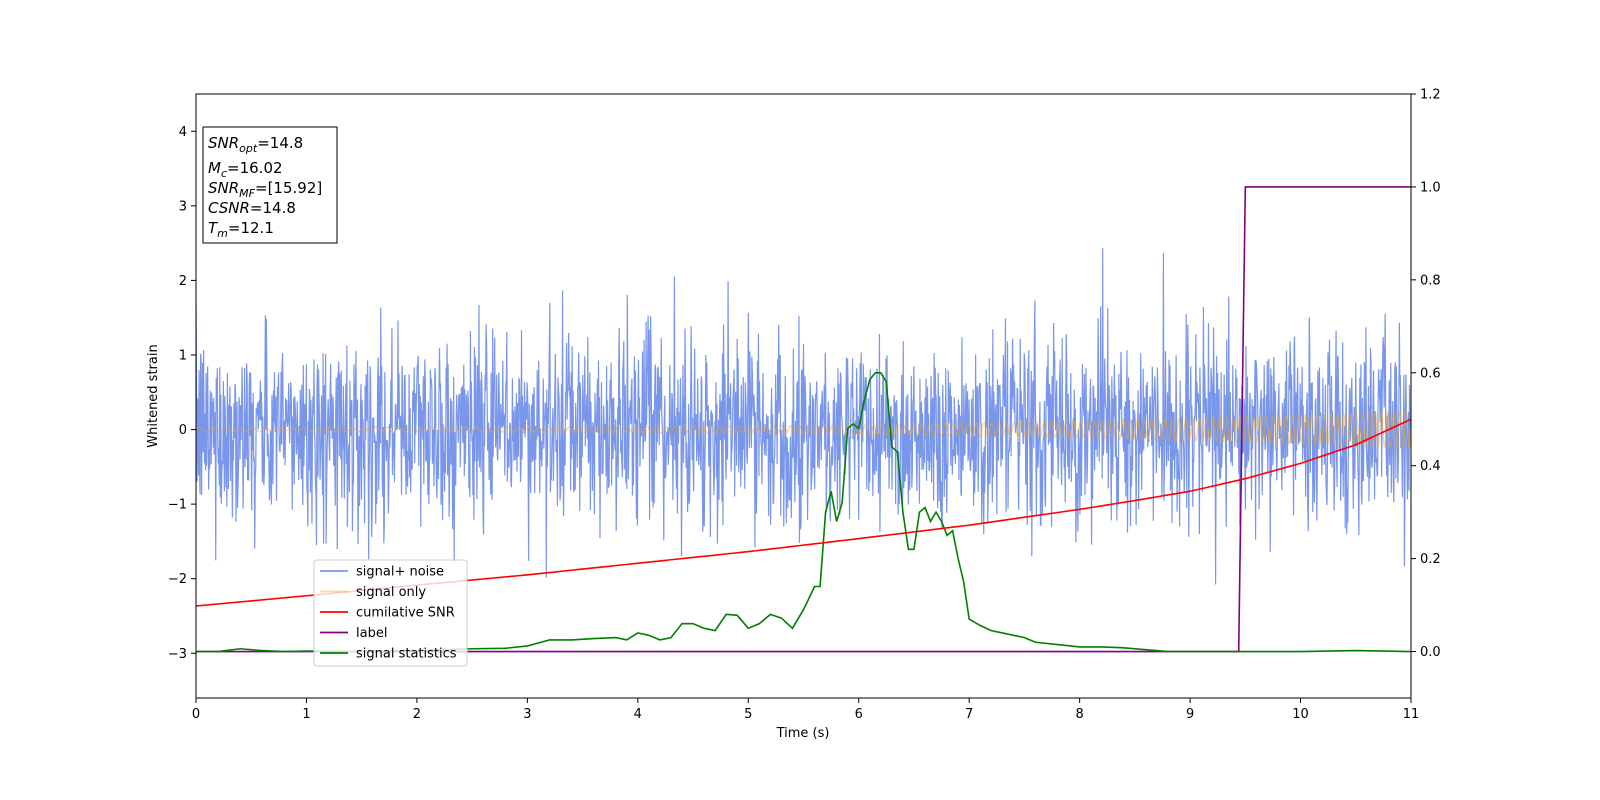 This screenshot has width=1600, height=800. I want to click on info-line-value: =[15.92], so click(288, 188).